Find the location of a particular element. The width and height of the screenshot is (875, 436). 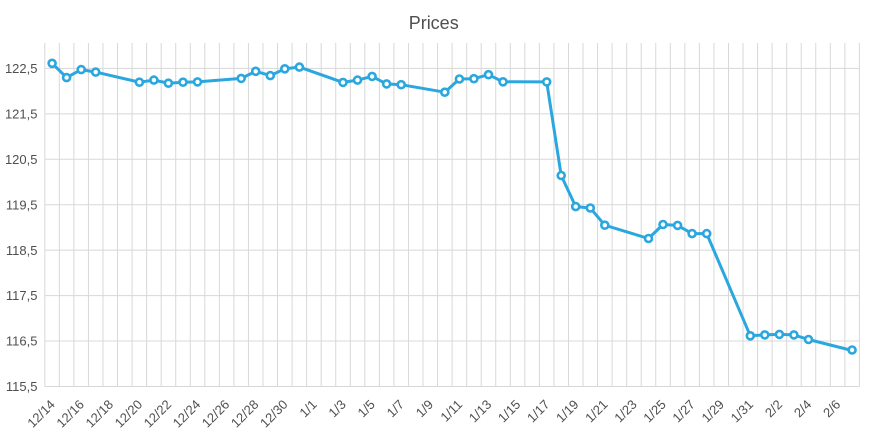

svg-text: 2/2 is located at coordinates (773, 408).